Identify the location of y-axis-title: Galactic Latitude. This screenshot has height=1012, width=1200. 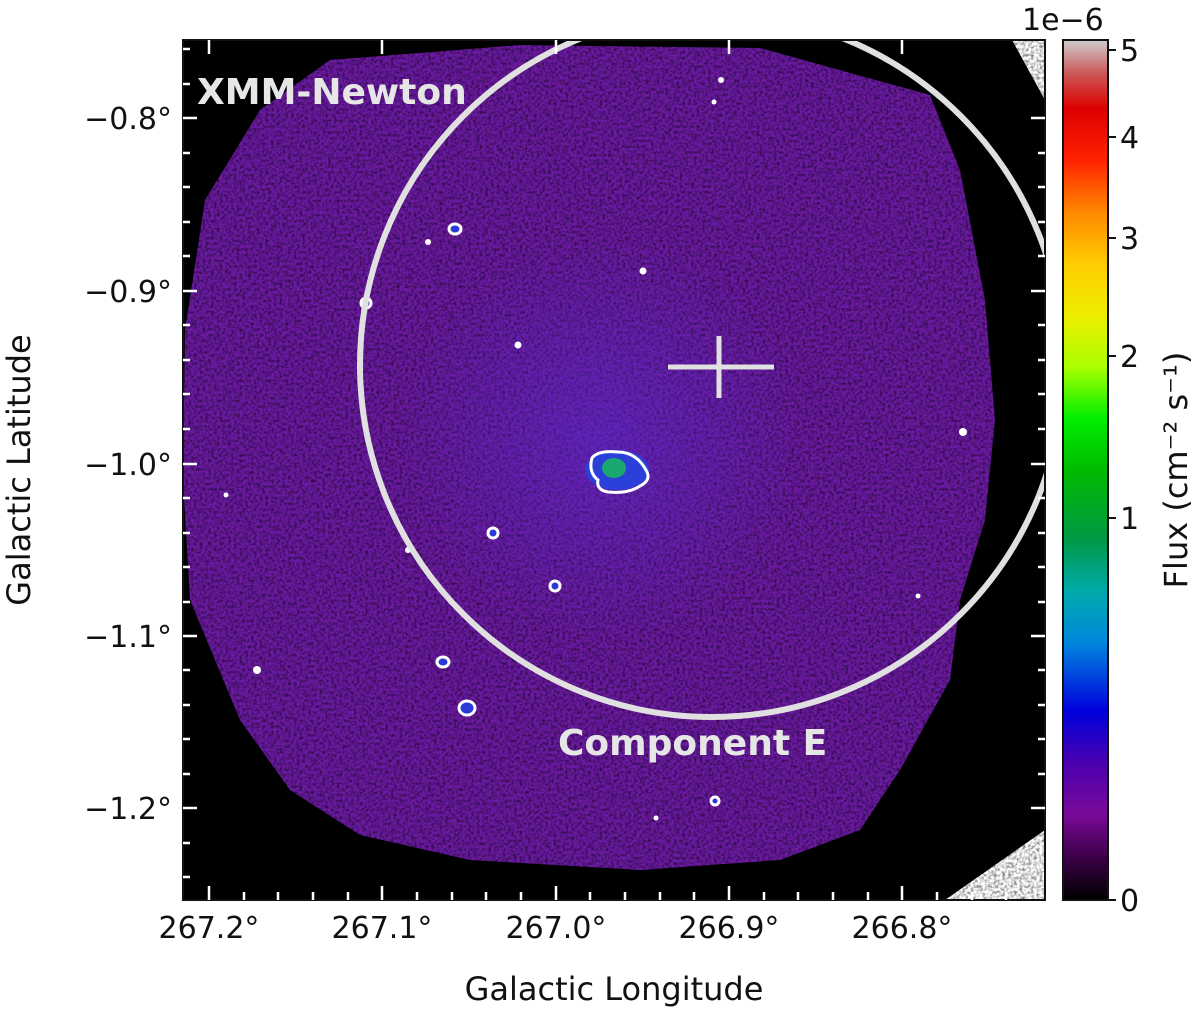
(19, 469).